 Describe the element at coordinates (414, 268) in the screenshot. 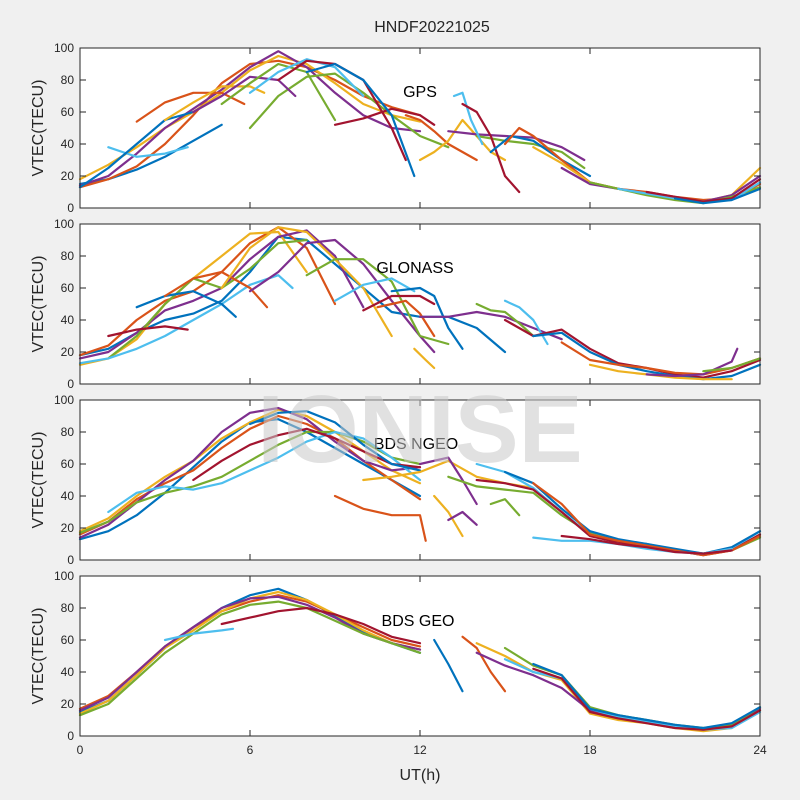

I see `panel-label: GLONASS` at that location.